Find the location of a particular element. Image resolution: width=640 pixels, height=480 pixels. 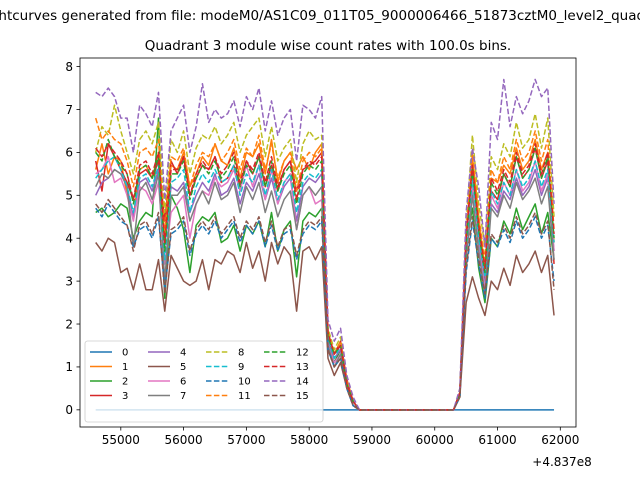

y-tick-label: 2 is located at coordinates (69, 324).